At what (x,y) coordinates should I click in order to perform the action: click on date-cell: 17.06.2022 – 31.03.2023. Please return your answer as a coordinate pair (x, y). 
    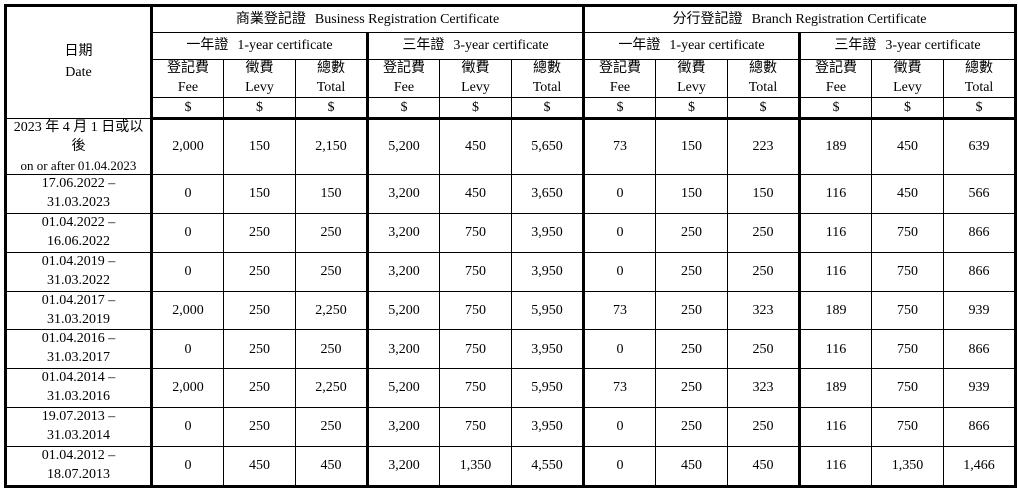
    Looking at the image, I should click on (79, 194).